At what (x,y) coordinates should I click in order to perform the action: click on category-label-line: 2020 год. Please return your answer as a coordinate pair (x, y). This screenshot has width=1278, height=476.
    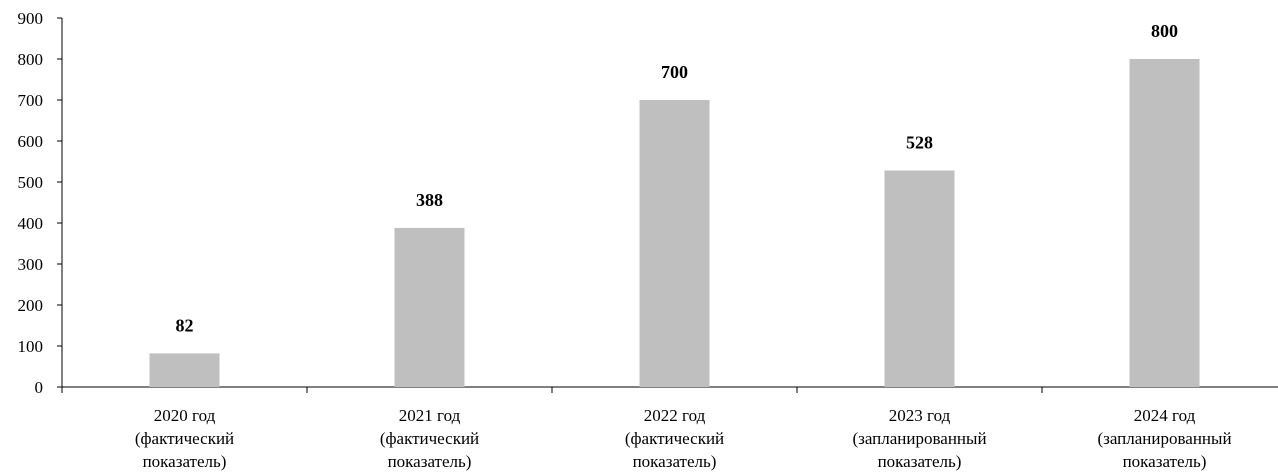
    Looking at the image, I should click on (185, 415).